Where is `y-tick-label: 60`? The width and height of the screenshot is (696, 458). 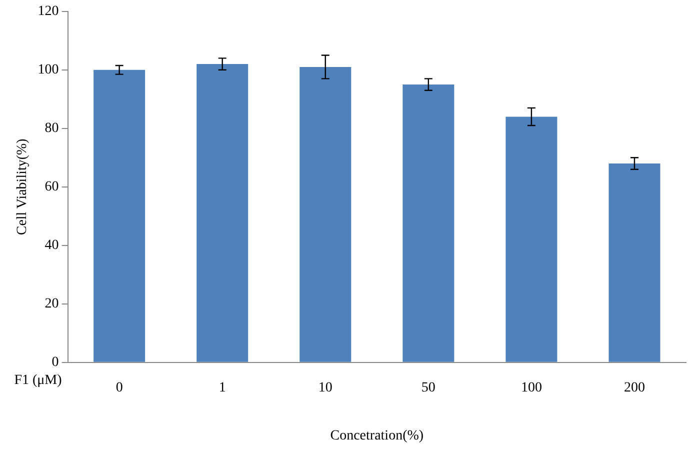
y-tick-label: 60 is located at coordinates (51, 187).